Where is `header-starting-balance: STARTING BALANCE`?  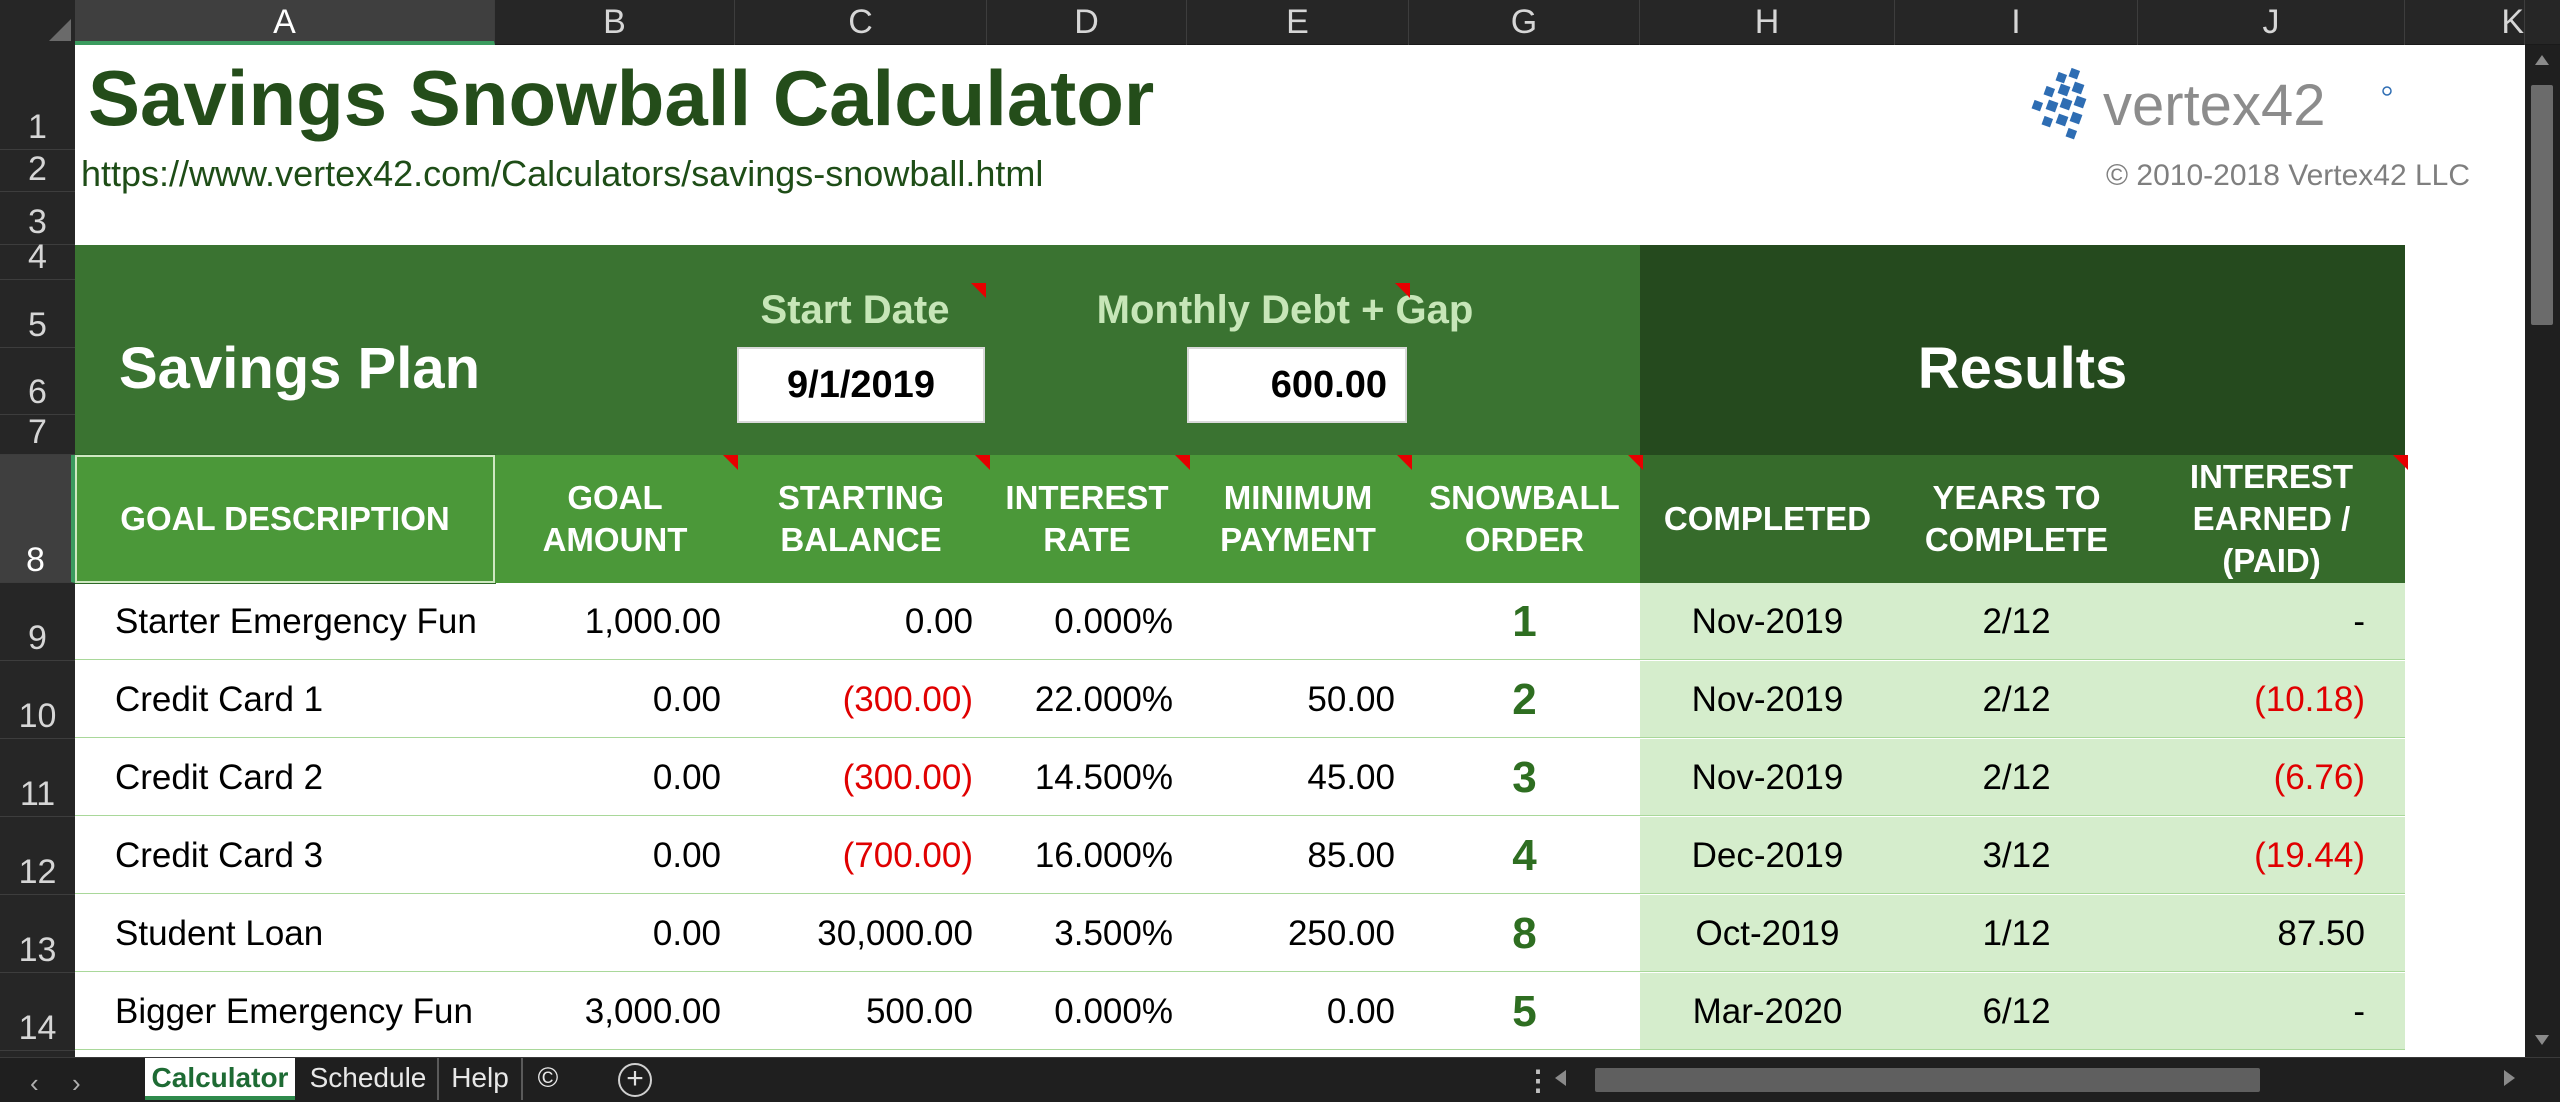 header-starting-balance: STARTING BALANCE is located at coordinates (861, 519).